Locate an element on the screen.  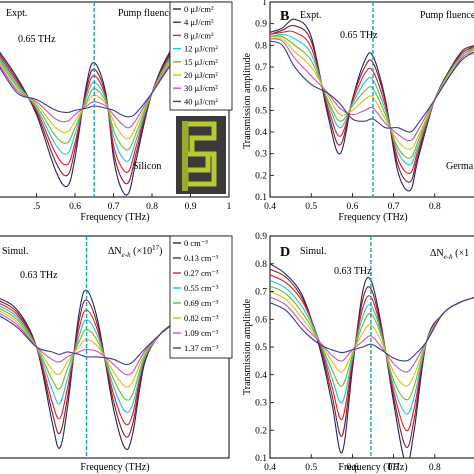
legend-label: 1.37 cm⁻³ is located at coordinates (201, 348).